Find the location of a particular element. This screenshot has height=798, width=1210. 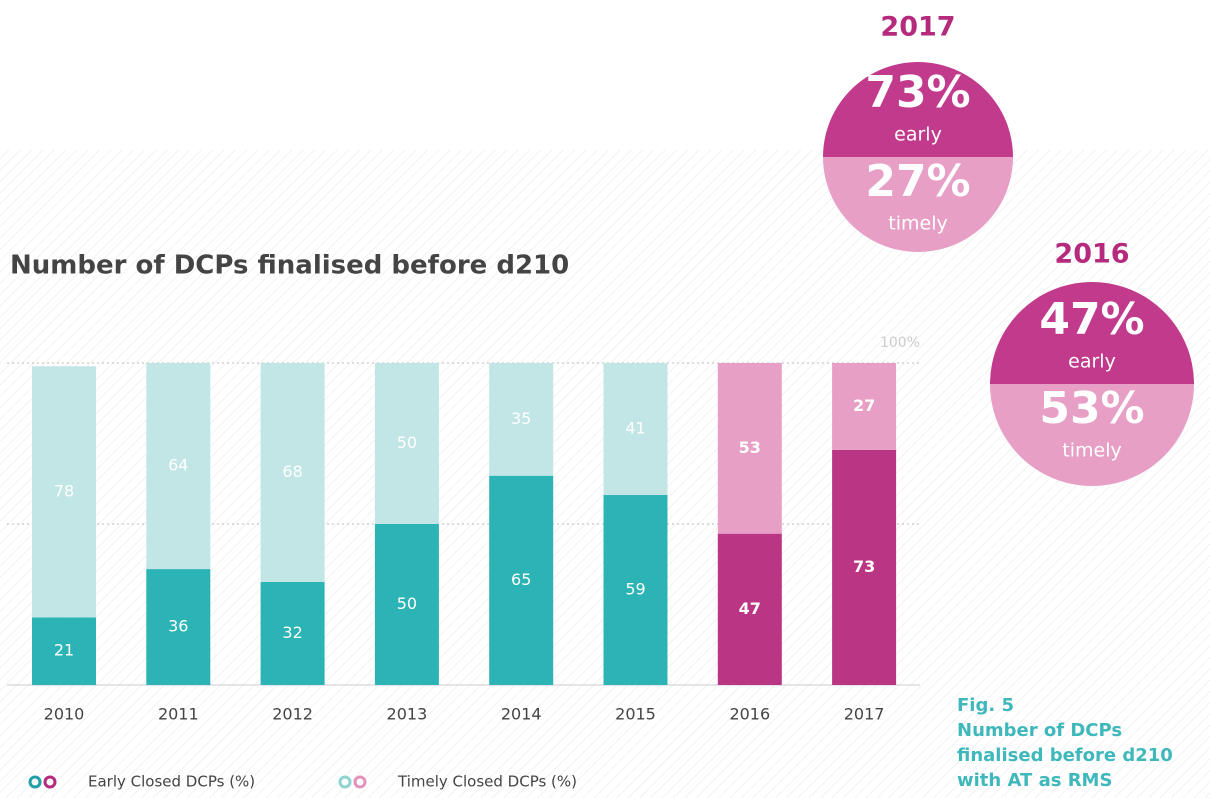

data-label: 53 is located at coordinates (750, 447).